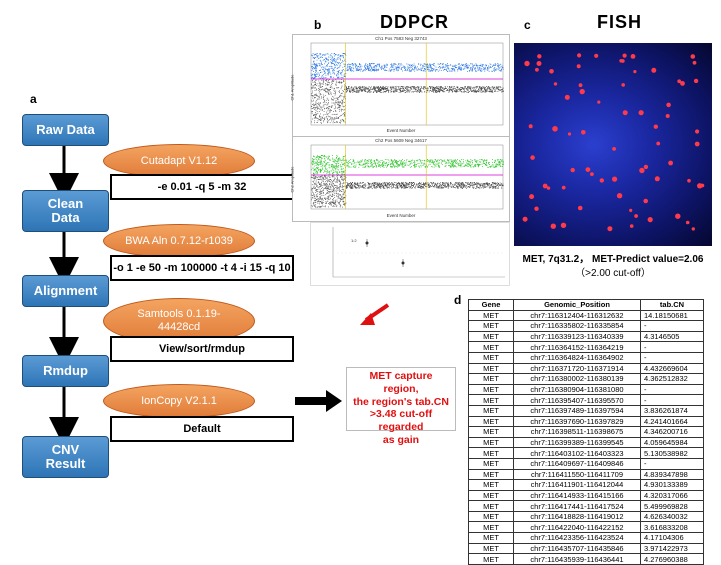 The image size is (721, 565). I want to click on table-cell-tabcn: 4.320317066, so click(672, 495).